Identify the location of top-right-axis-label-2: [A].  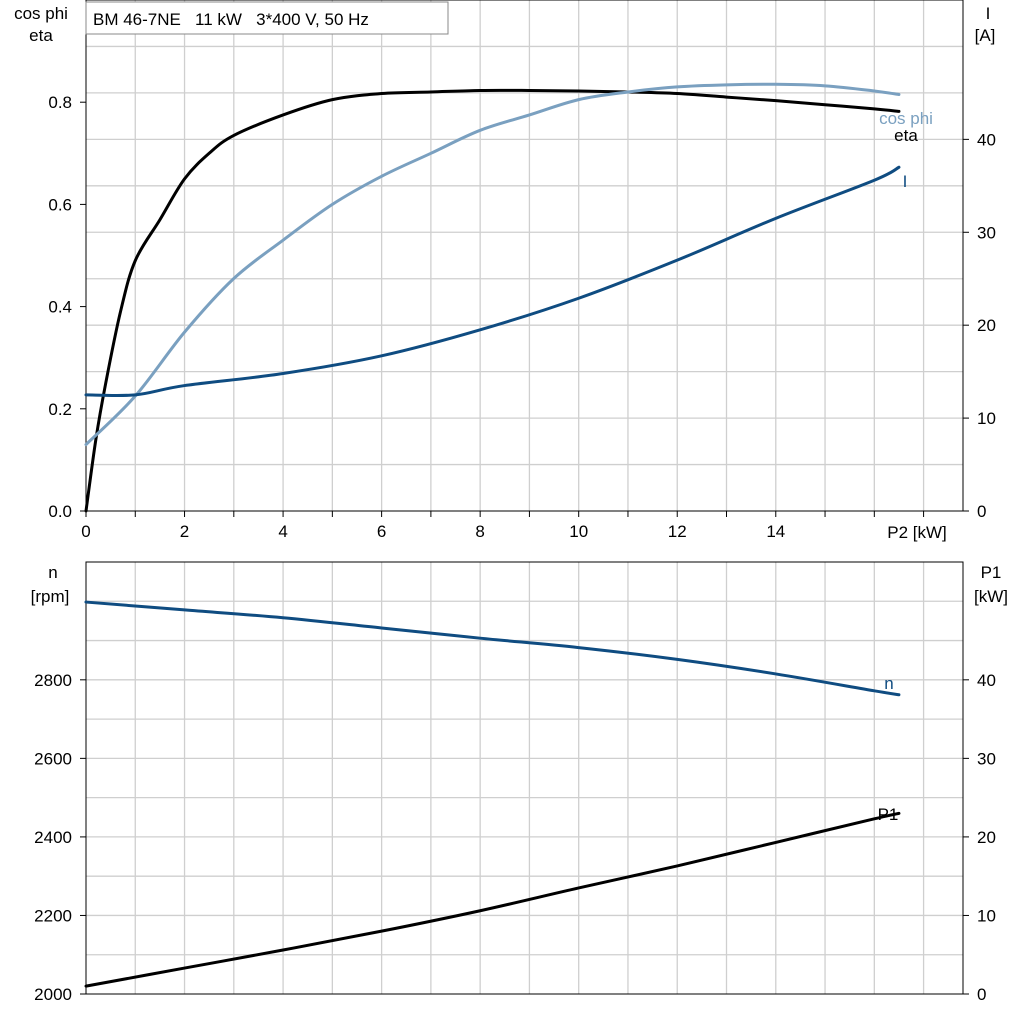
(985, 35).